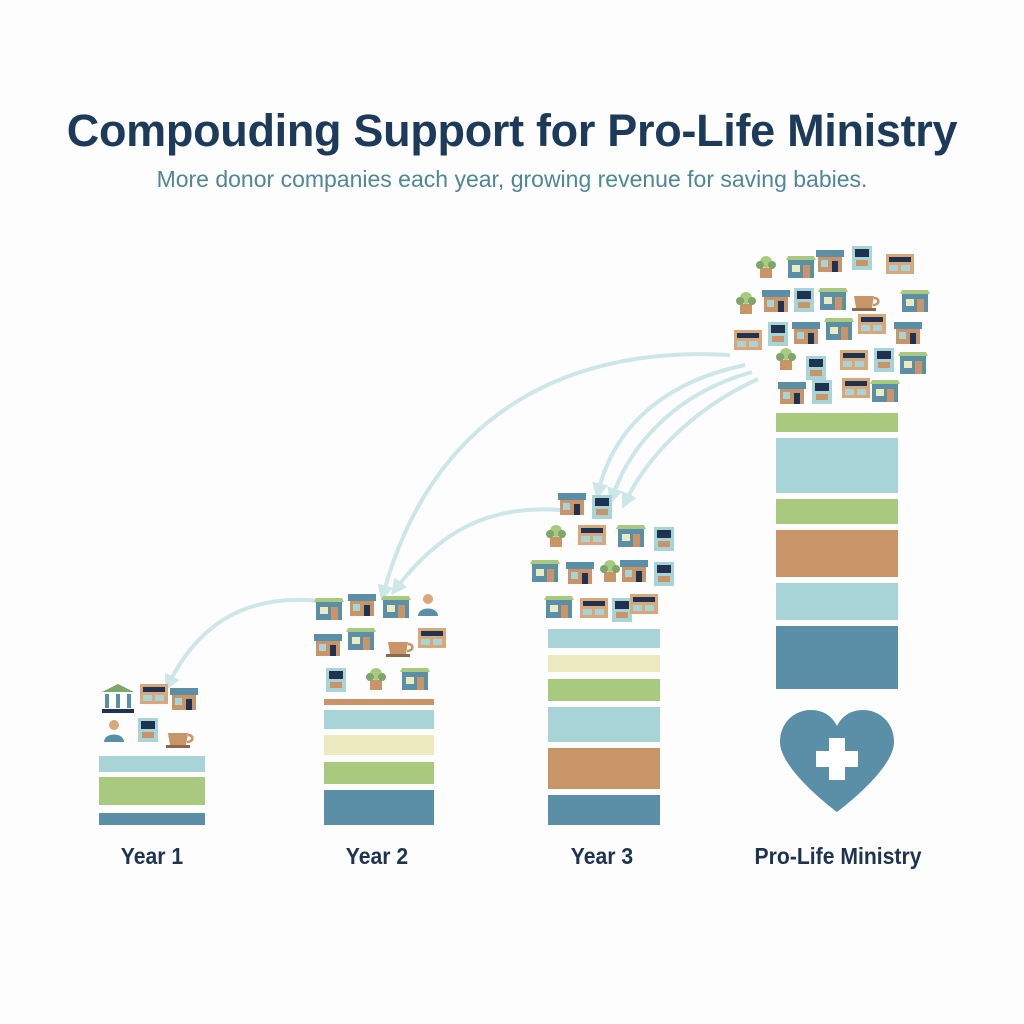 Image resolution: width=1024 pixels, height=1024 pixels. Describe the element at coordinates (150, 717) in the screenshot. I see `year1-icons` at that location.